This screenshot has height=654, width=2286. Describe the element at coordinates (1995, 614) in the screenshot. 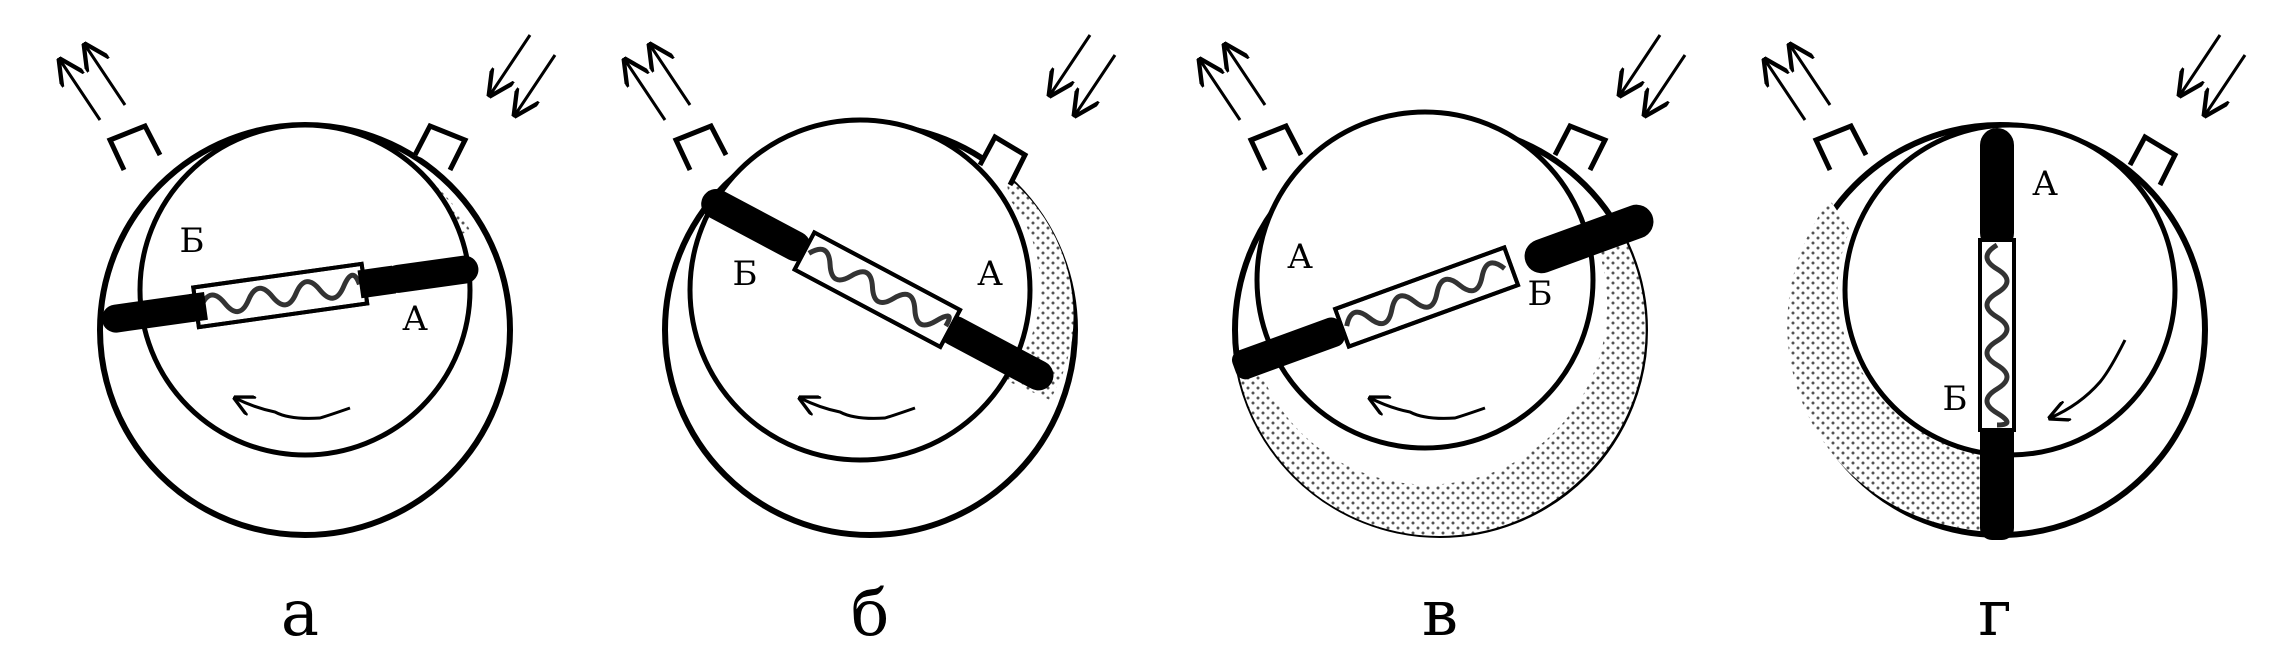

I see `caption-d: г` at that location.